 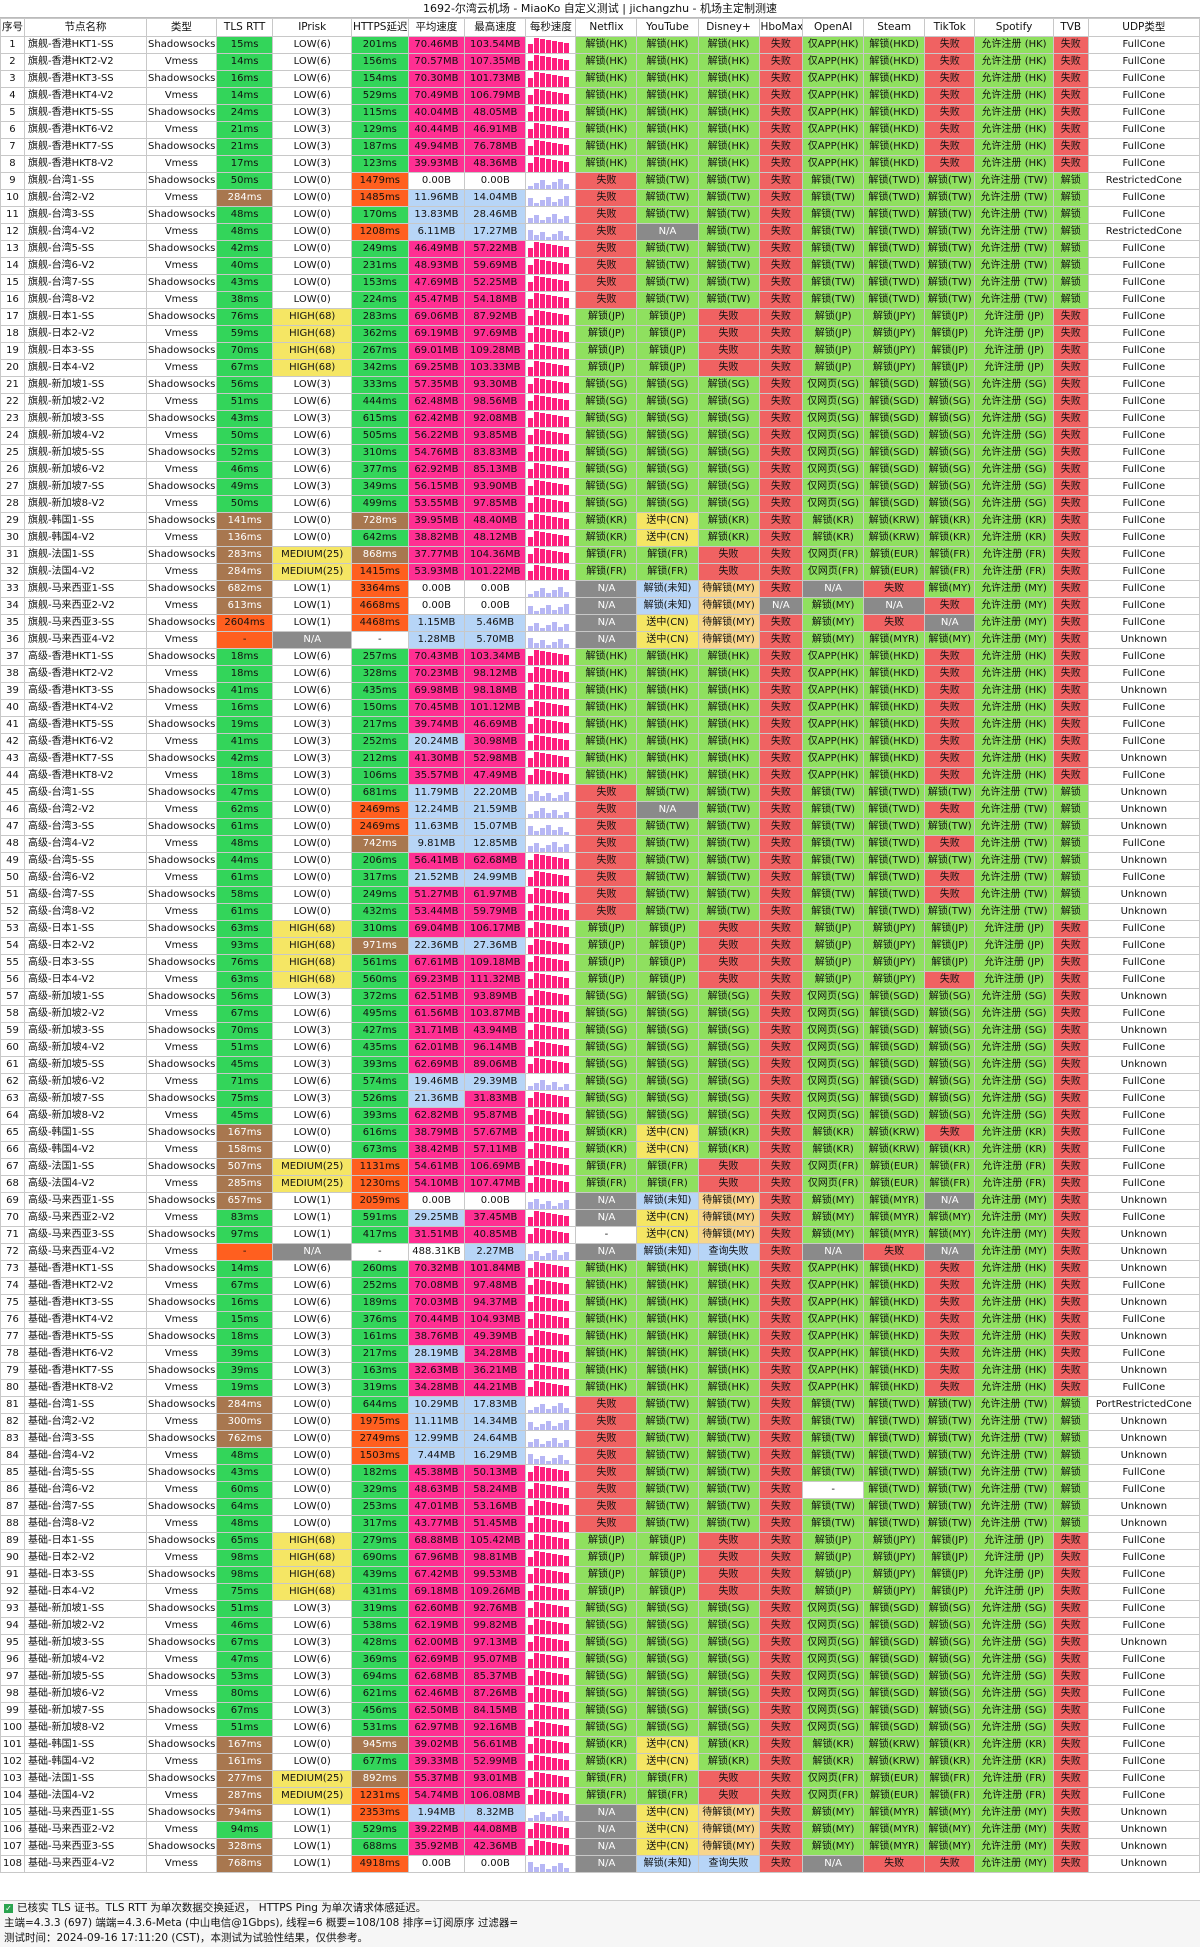 What do you see at coordinates (551, 1269) in the screenshot?
I see `cell-per-second-speed` at bounding box center [551, 1269].